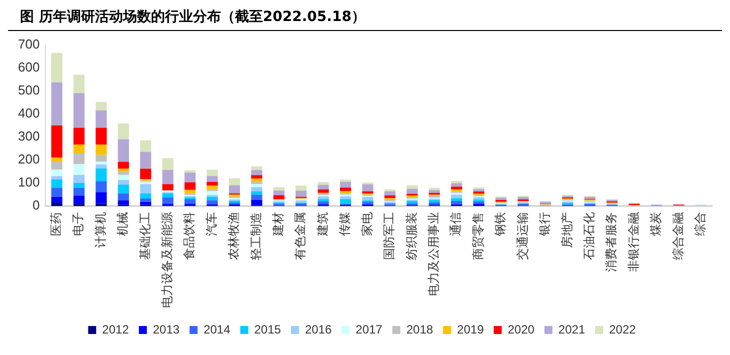 The width and height of the screenshot is (730, 355). I want to click on x-tick-label: 石油石化, so click(589, 236).